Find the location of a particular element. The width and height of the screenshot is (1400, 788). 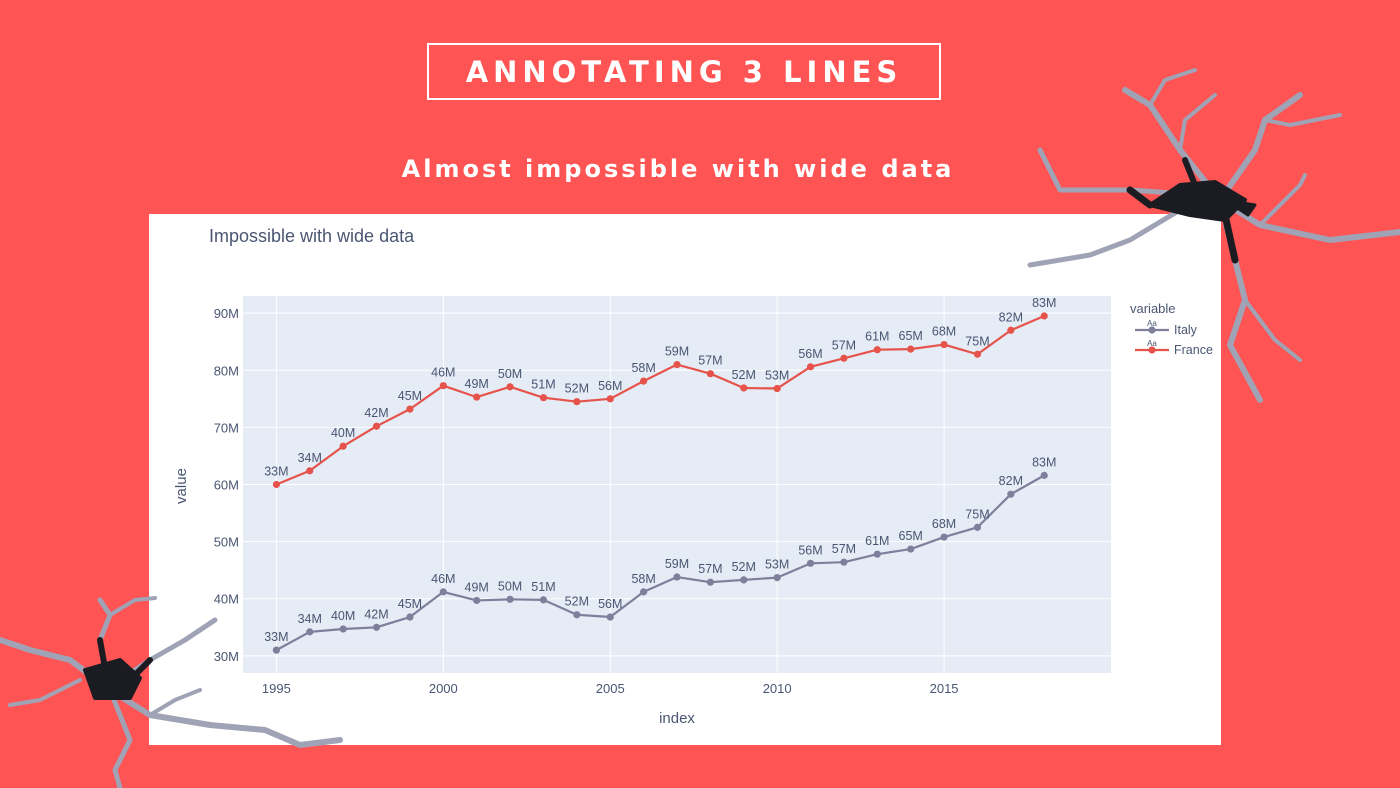

italy-data-label: 61M is located at coordinates (877, 541).